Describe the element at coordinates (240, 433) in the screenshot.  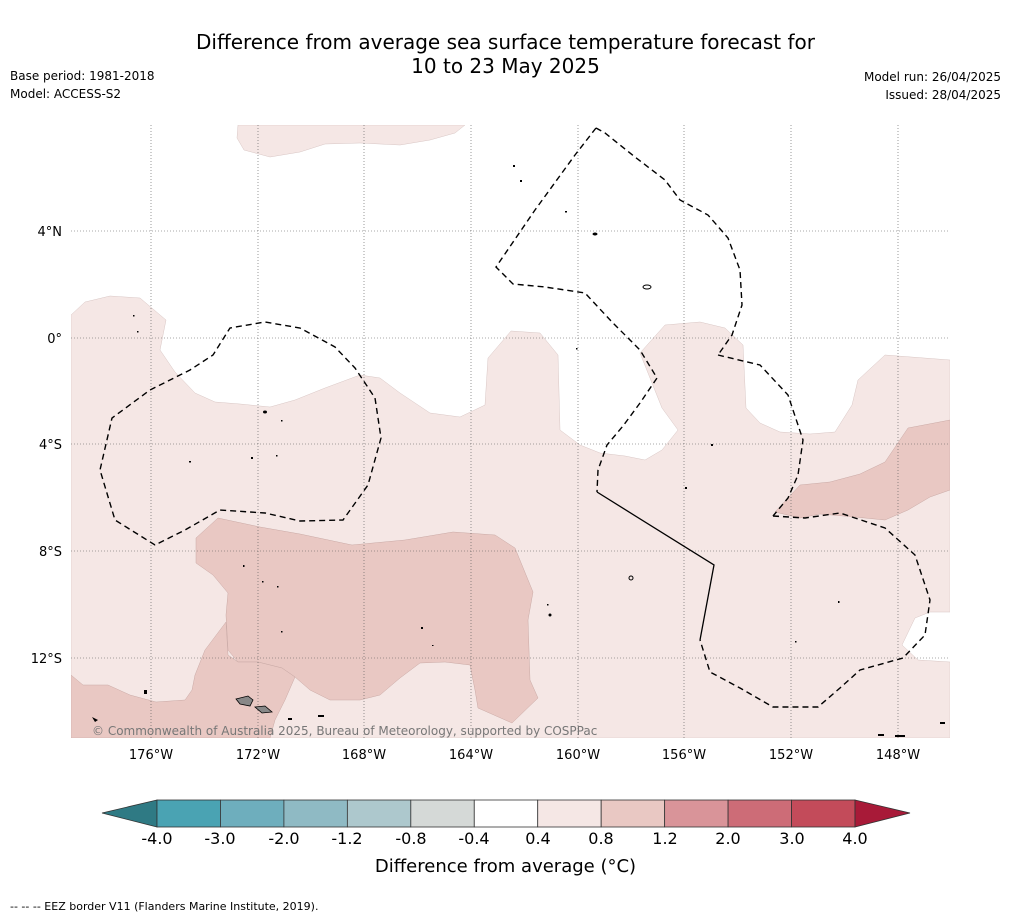
I see `eez-border-tokelau` at that location.